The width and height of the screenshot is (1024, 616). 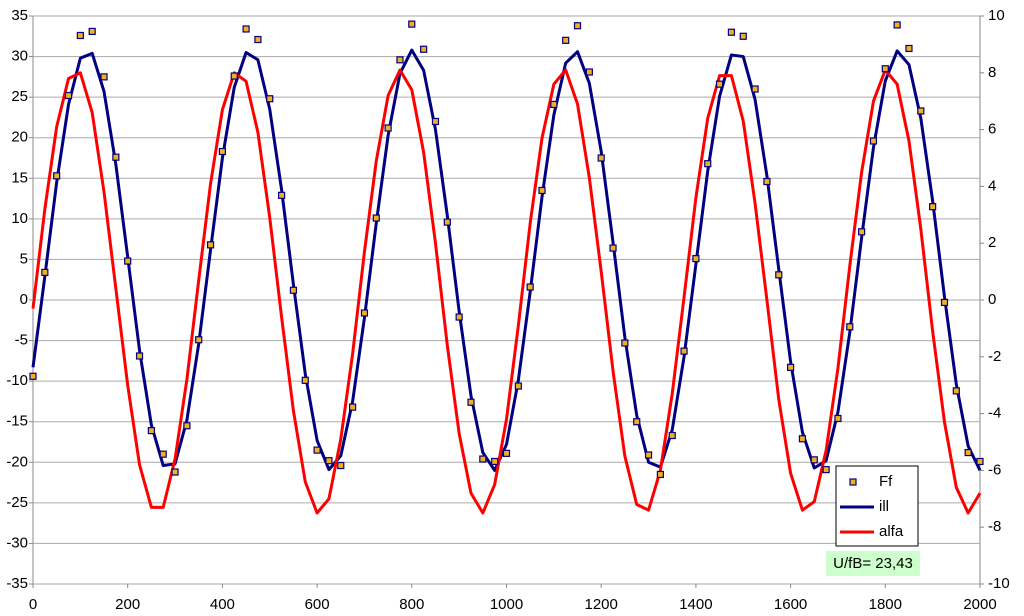 I want to click on legend-label: alfa, so click(x=891, y=531).